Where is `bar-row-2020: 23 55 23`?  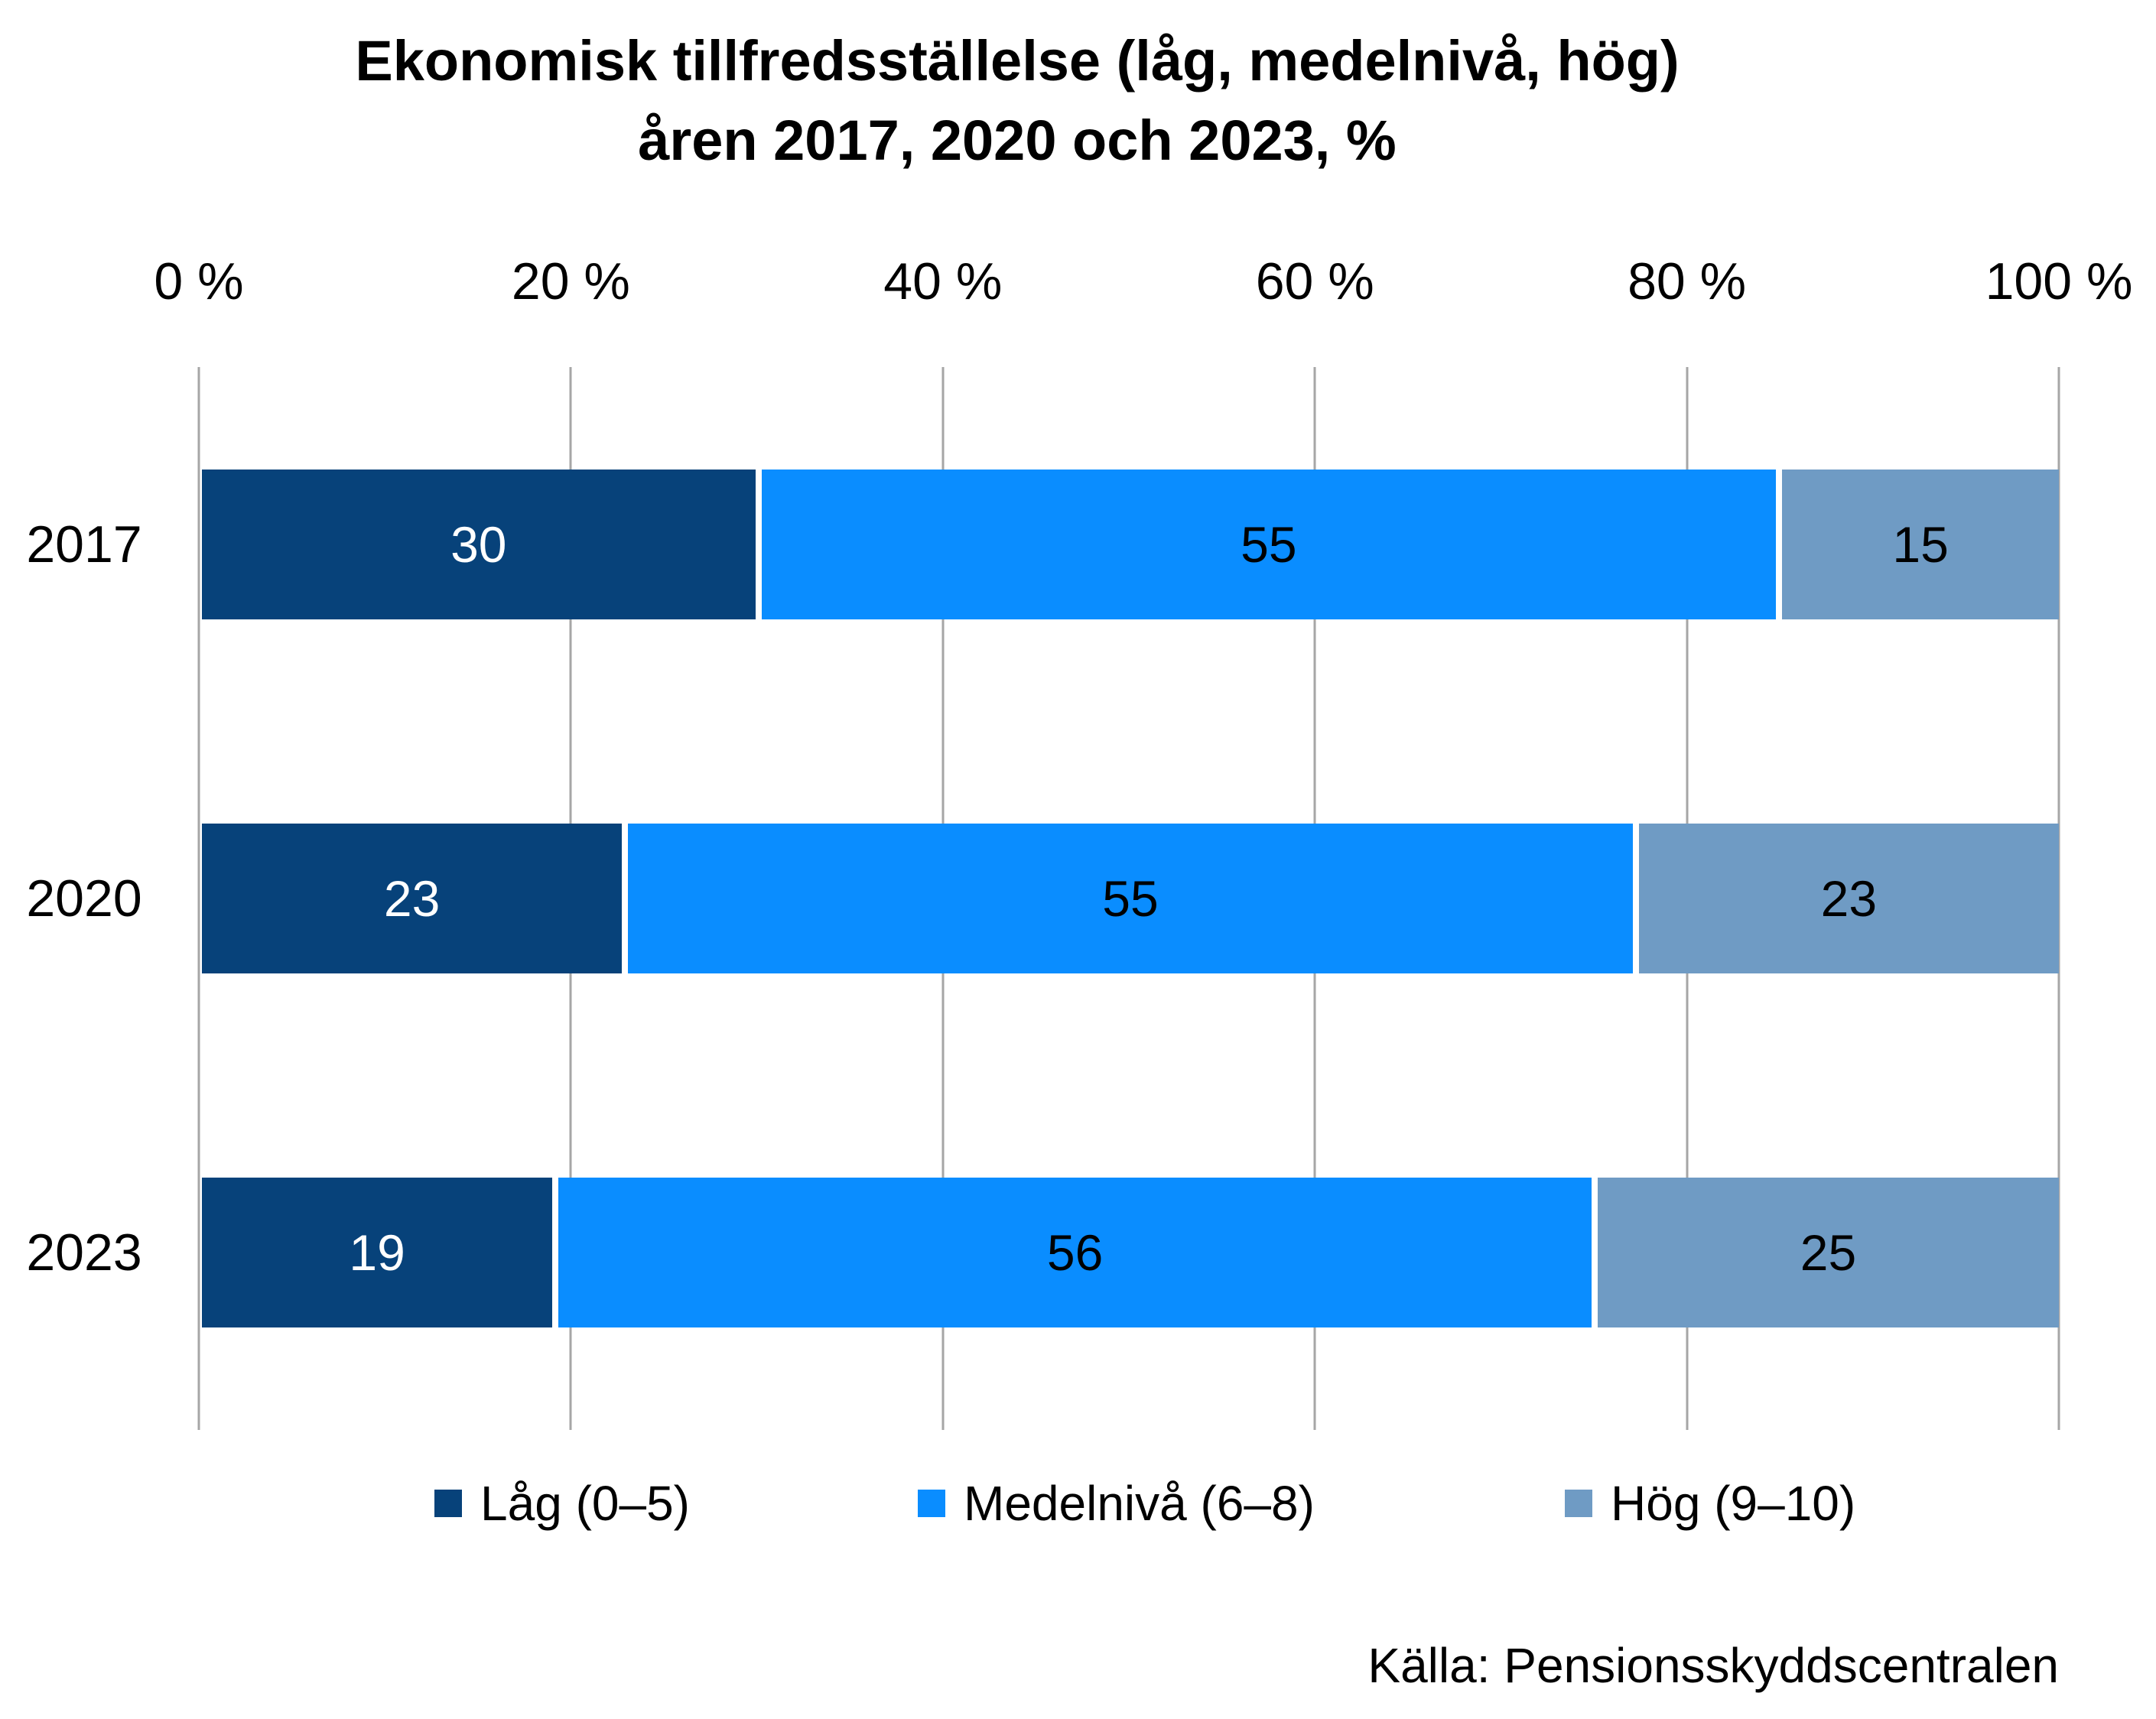
bar-row-2020: 23 55 23 is located at coordinates (1130, 898).